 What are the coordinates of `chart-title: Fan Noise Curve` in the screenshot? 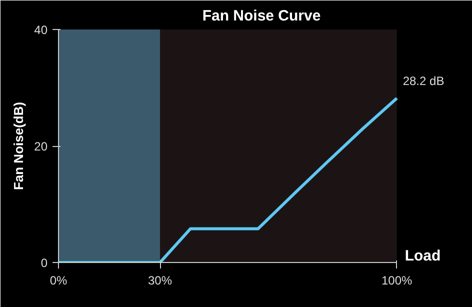 It's located at (261, 16).